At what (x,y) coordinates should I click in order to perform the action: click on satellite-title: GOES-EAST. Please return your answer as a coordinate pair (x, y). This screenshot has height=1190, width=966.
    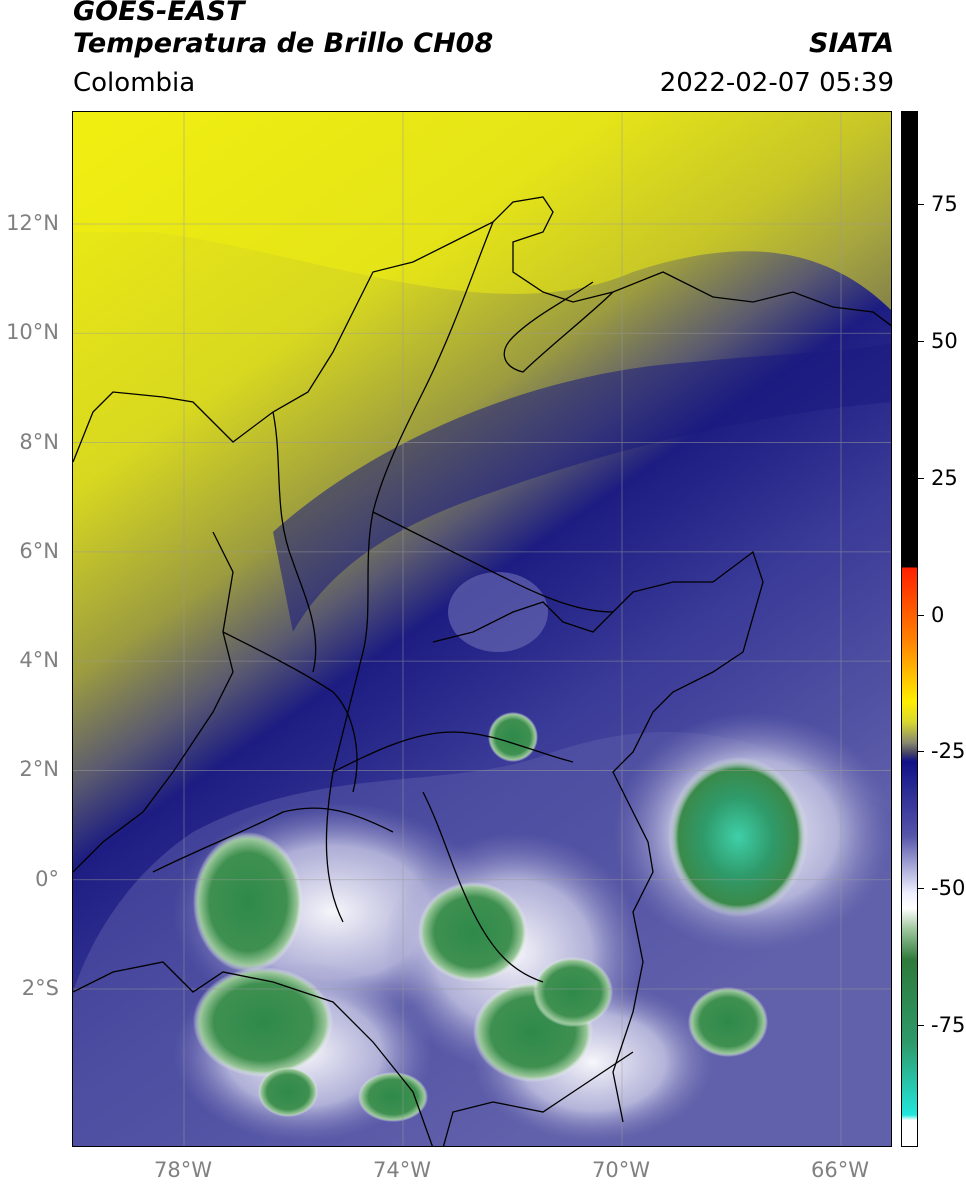
    Looking at the image, I should click on (159, 13).